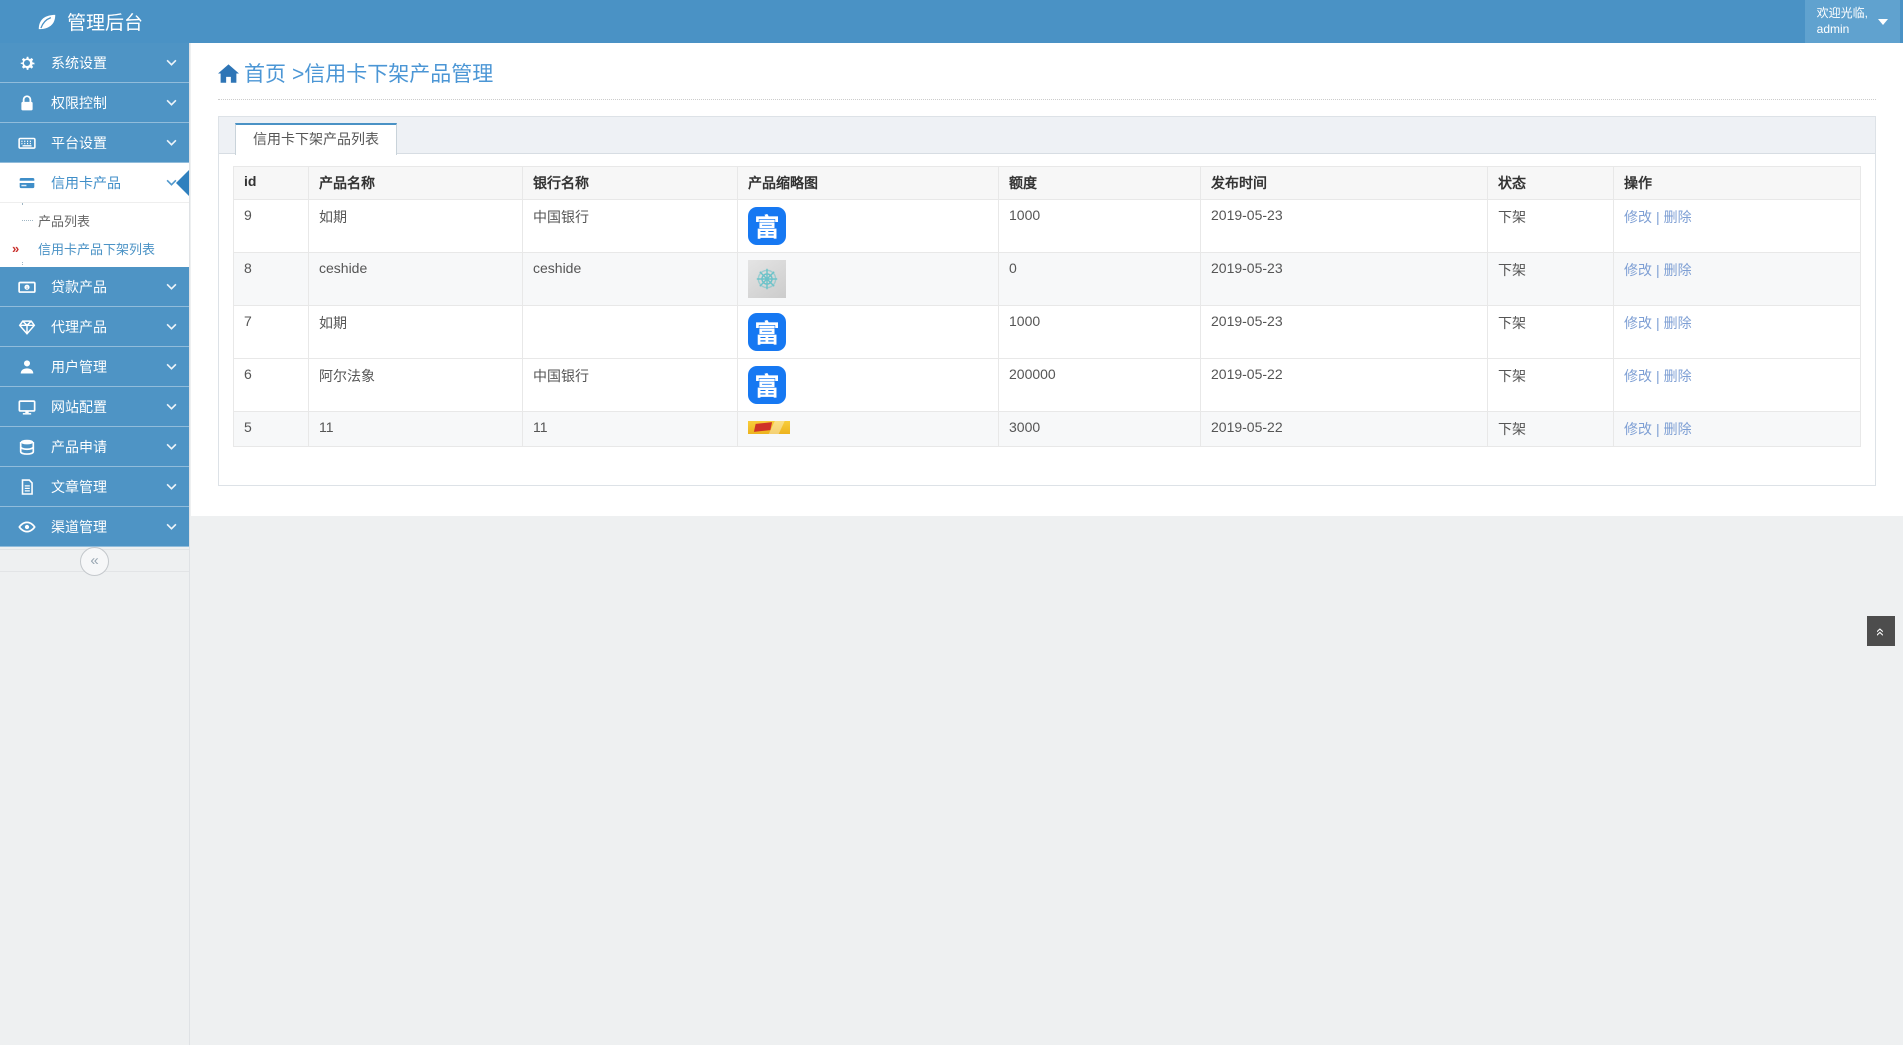  Describe the element at coordinates (630, 429) in the screenshot. I see `cell-bank-name: 11` at that location.